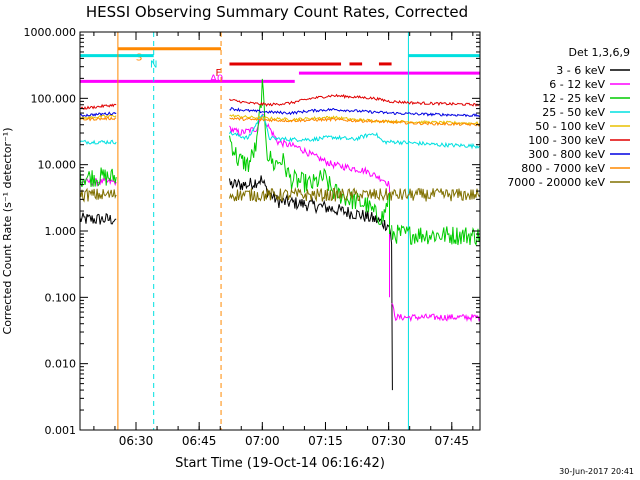 This screenshot has width=640, height=480. What do you see at coordinates (566, 140) in the screenshot?
I see `legend-label: 100 - 300 keV` at bounding box center [566, 140].